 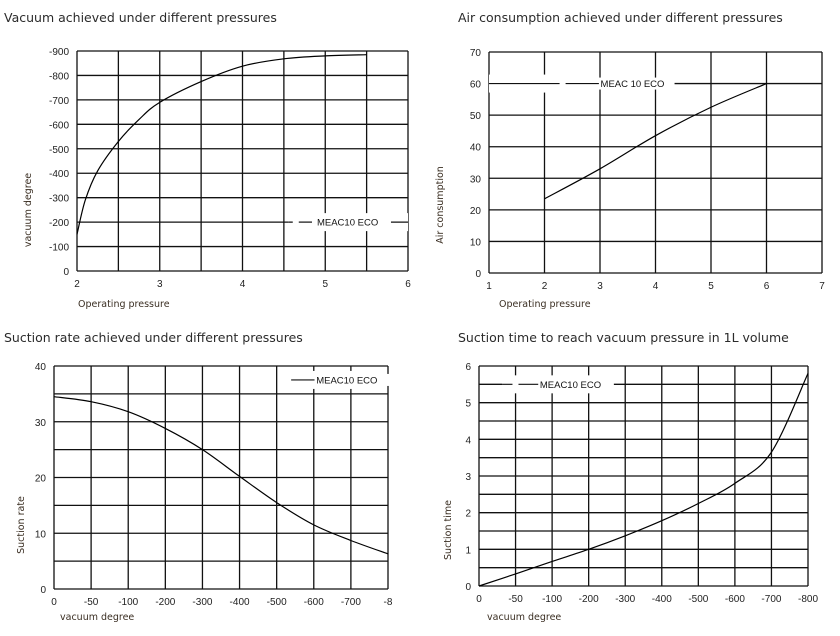 I want to click on y-tick-label: 60, so click(x=476, y=85).